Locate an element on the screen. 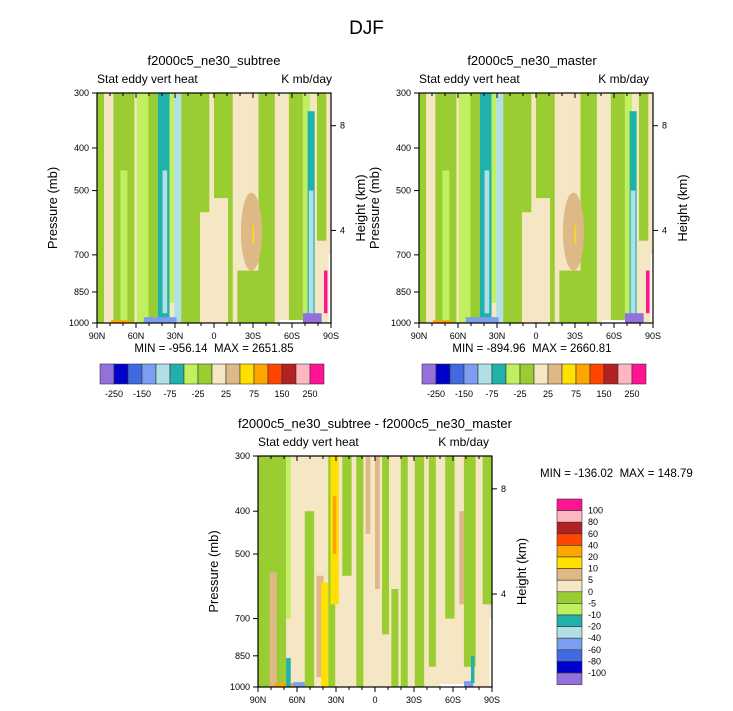 Image resolution: width=733 pixels, height=711 pixels. x-tick-label: 0 is located at coordinates (213, 336).